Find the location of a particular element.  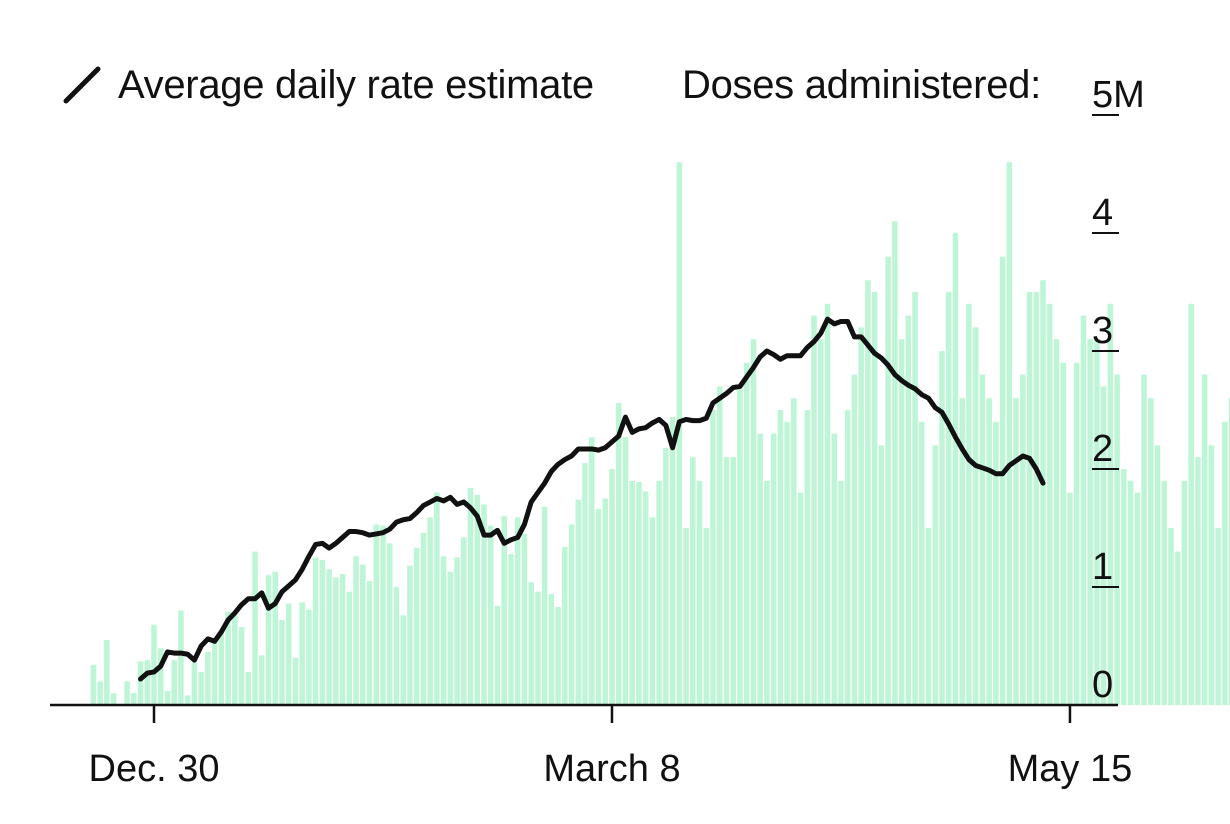

y-tick-label: 2 is located at coordinates (1102, 449).